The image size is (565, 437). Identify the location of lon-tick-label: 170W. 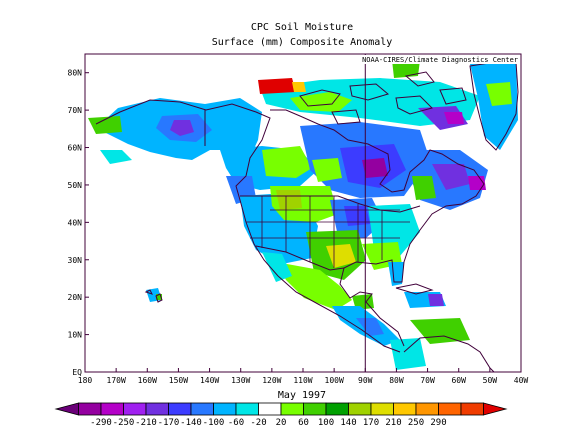
(116, 380).